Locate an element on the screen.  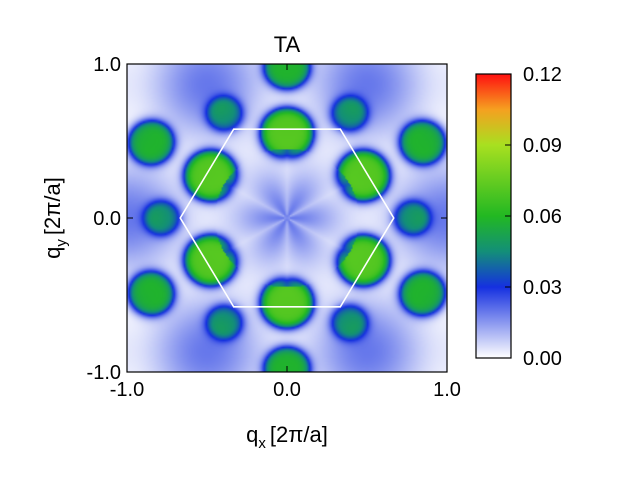
brillouin-zone-hexagon is located at coordinates (287, 218).